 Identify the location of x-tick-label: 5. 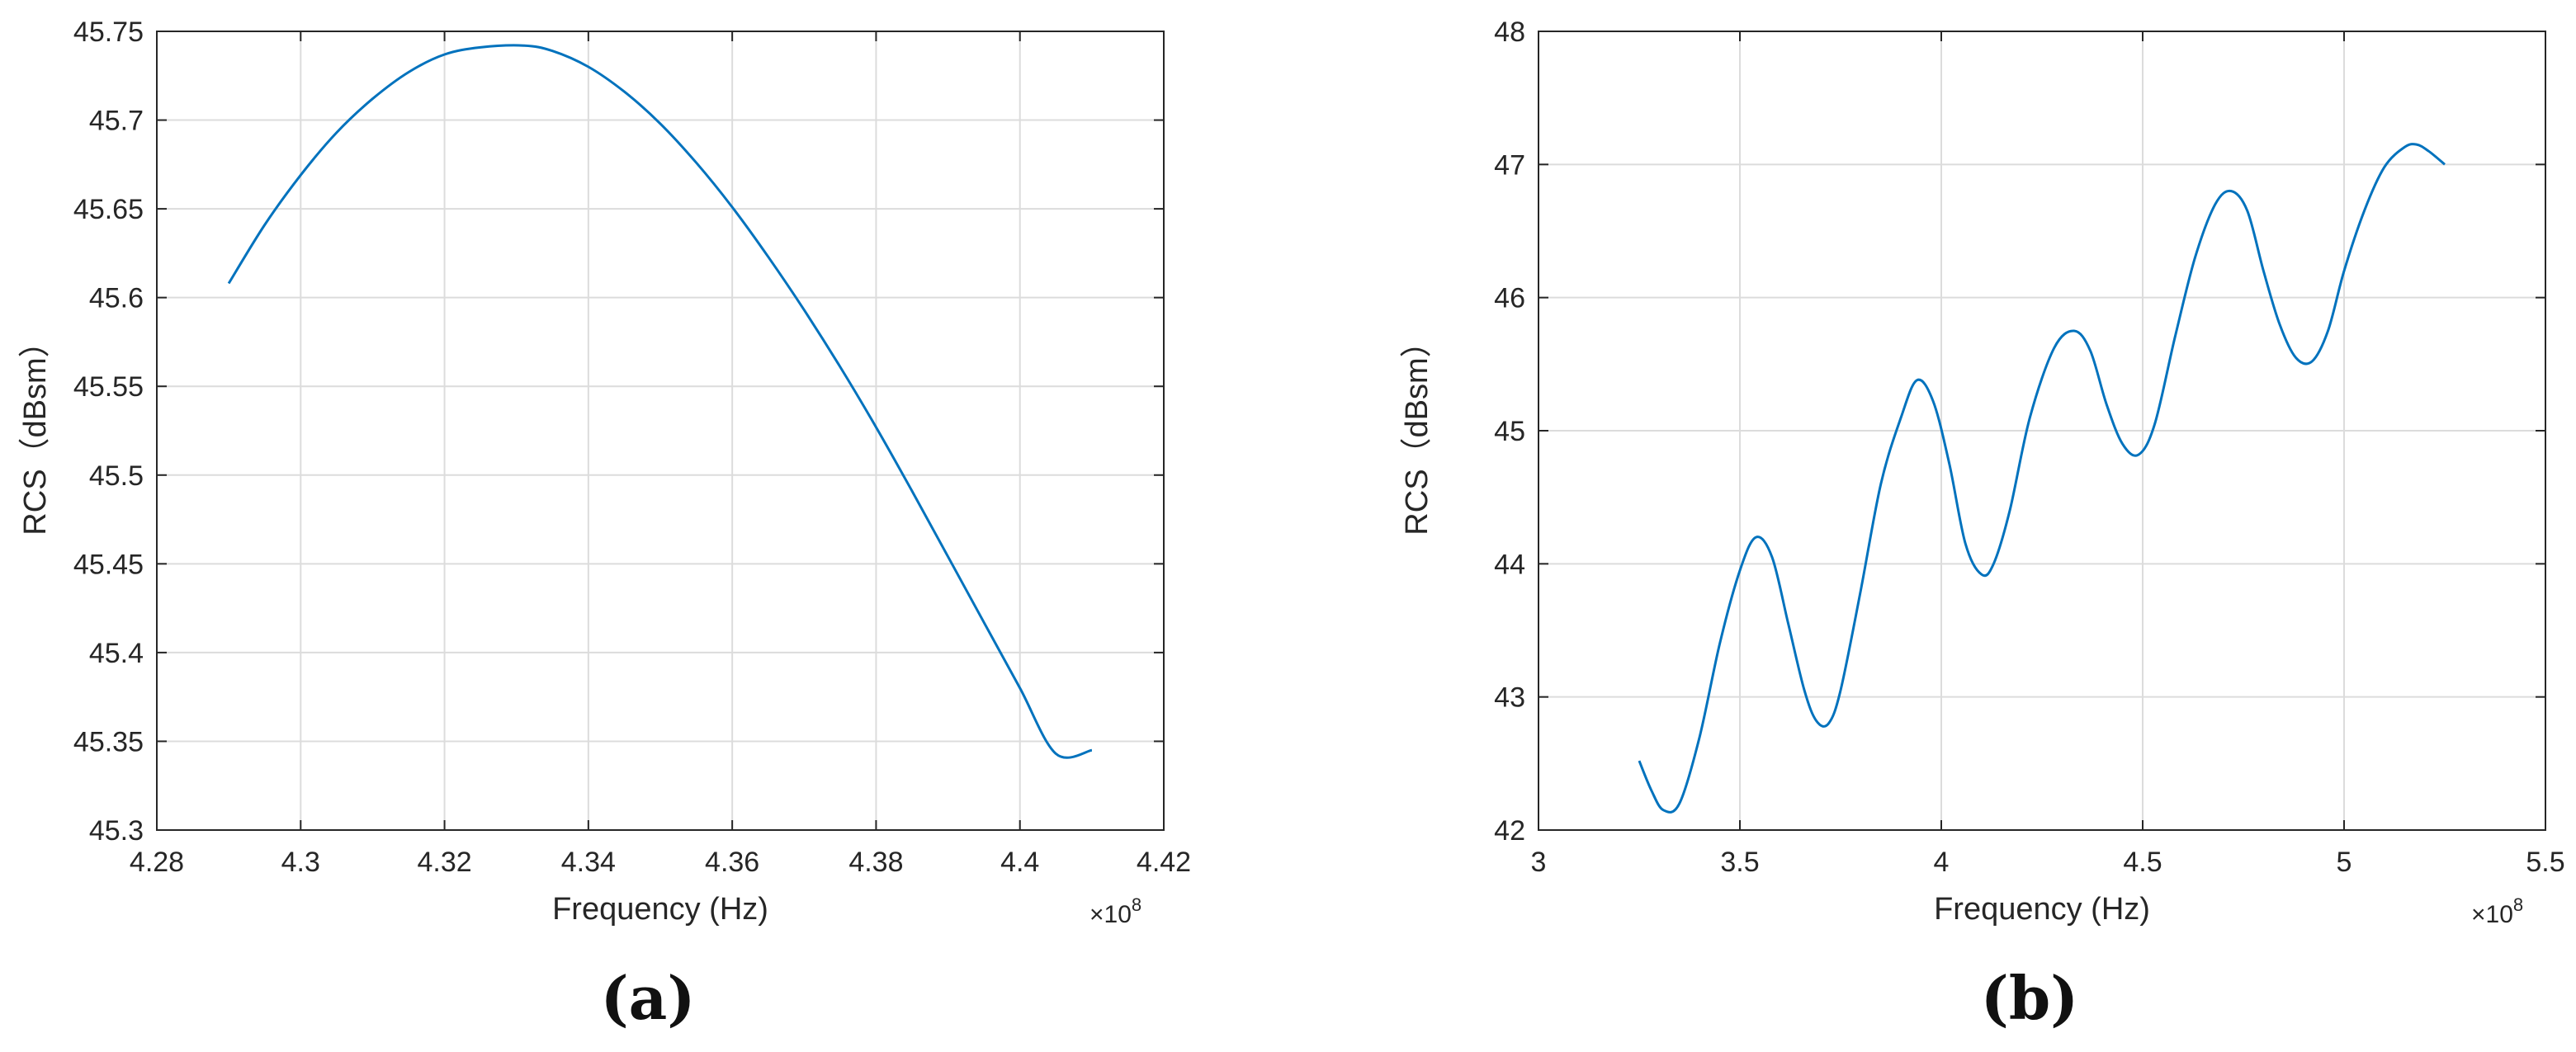
(2344, 862).